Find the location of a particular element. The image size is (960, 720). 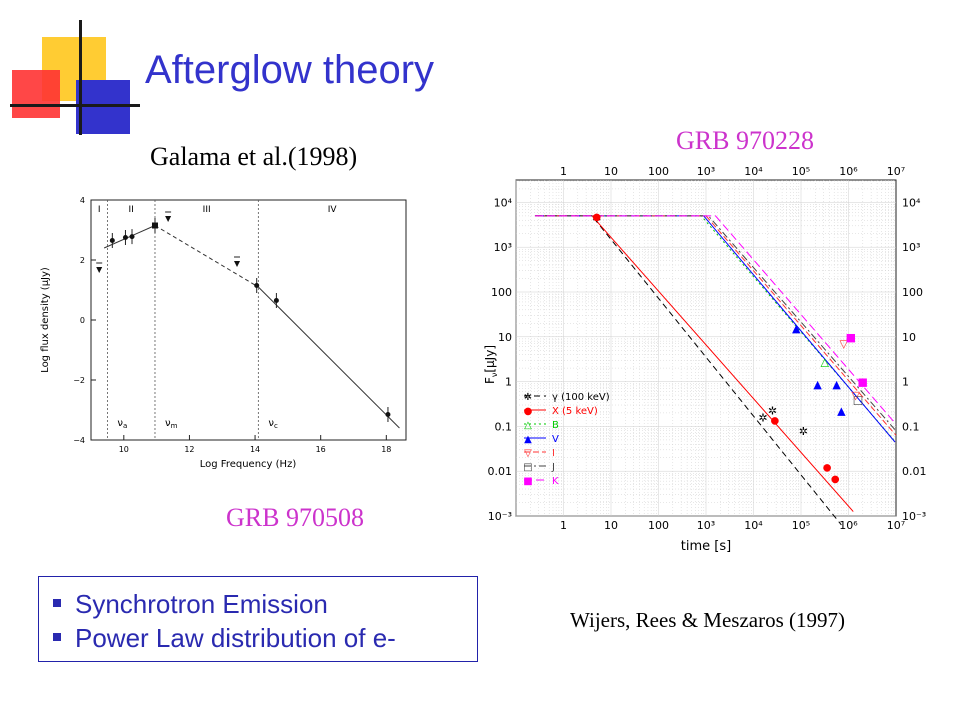

x-tick-label: 10³ is located at coordinates (706, 525).